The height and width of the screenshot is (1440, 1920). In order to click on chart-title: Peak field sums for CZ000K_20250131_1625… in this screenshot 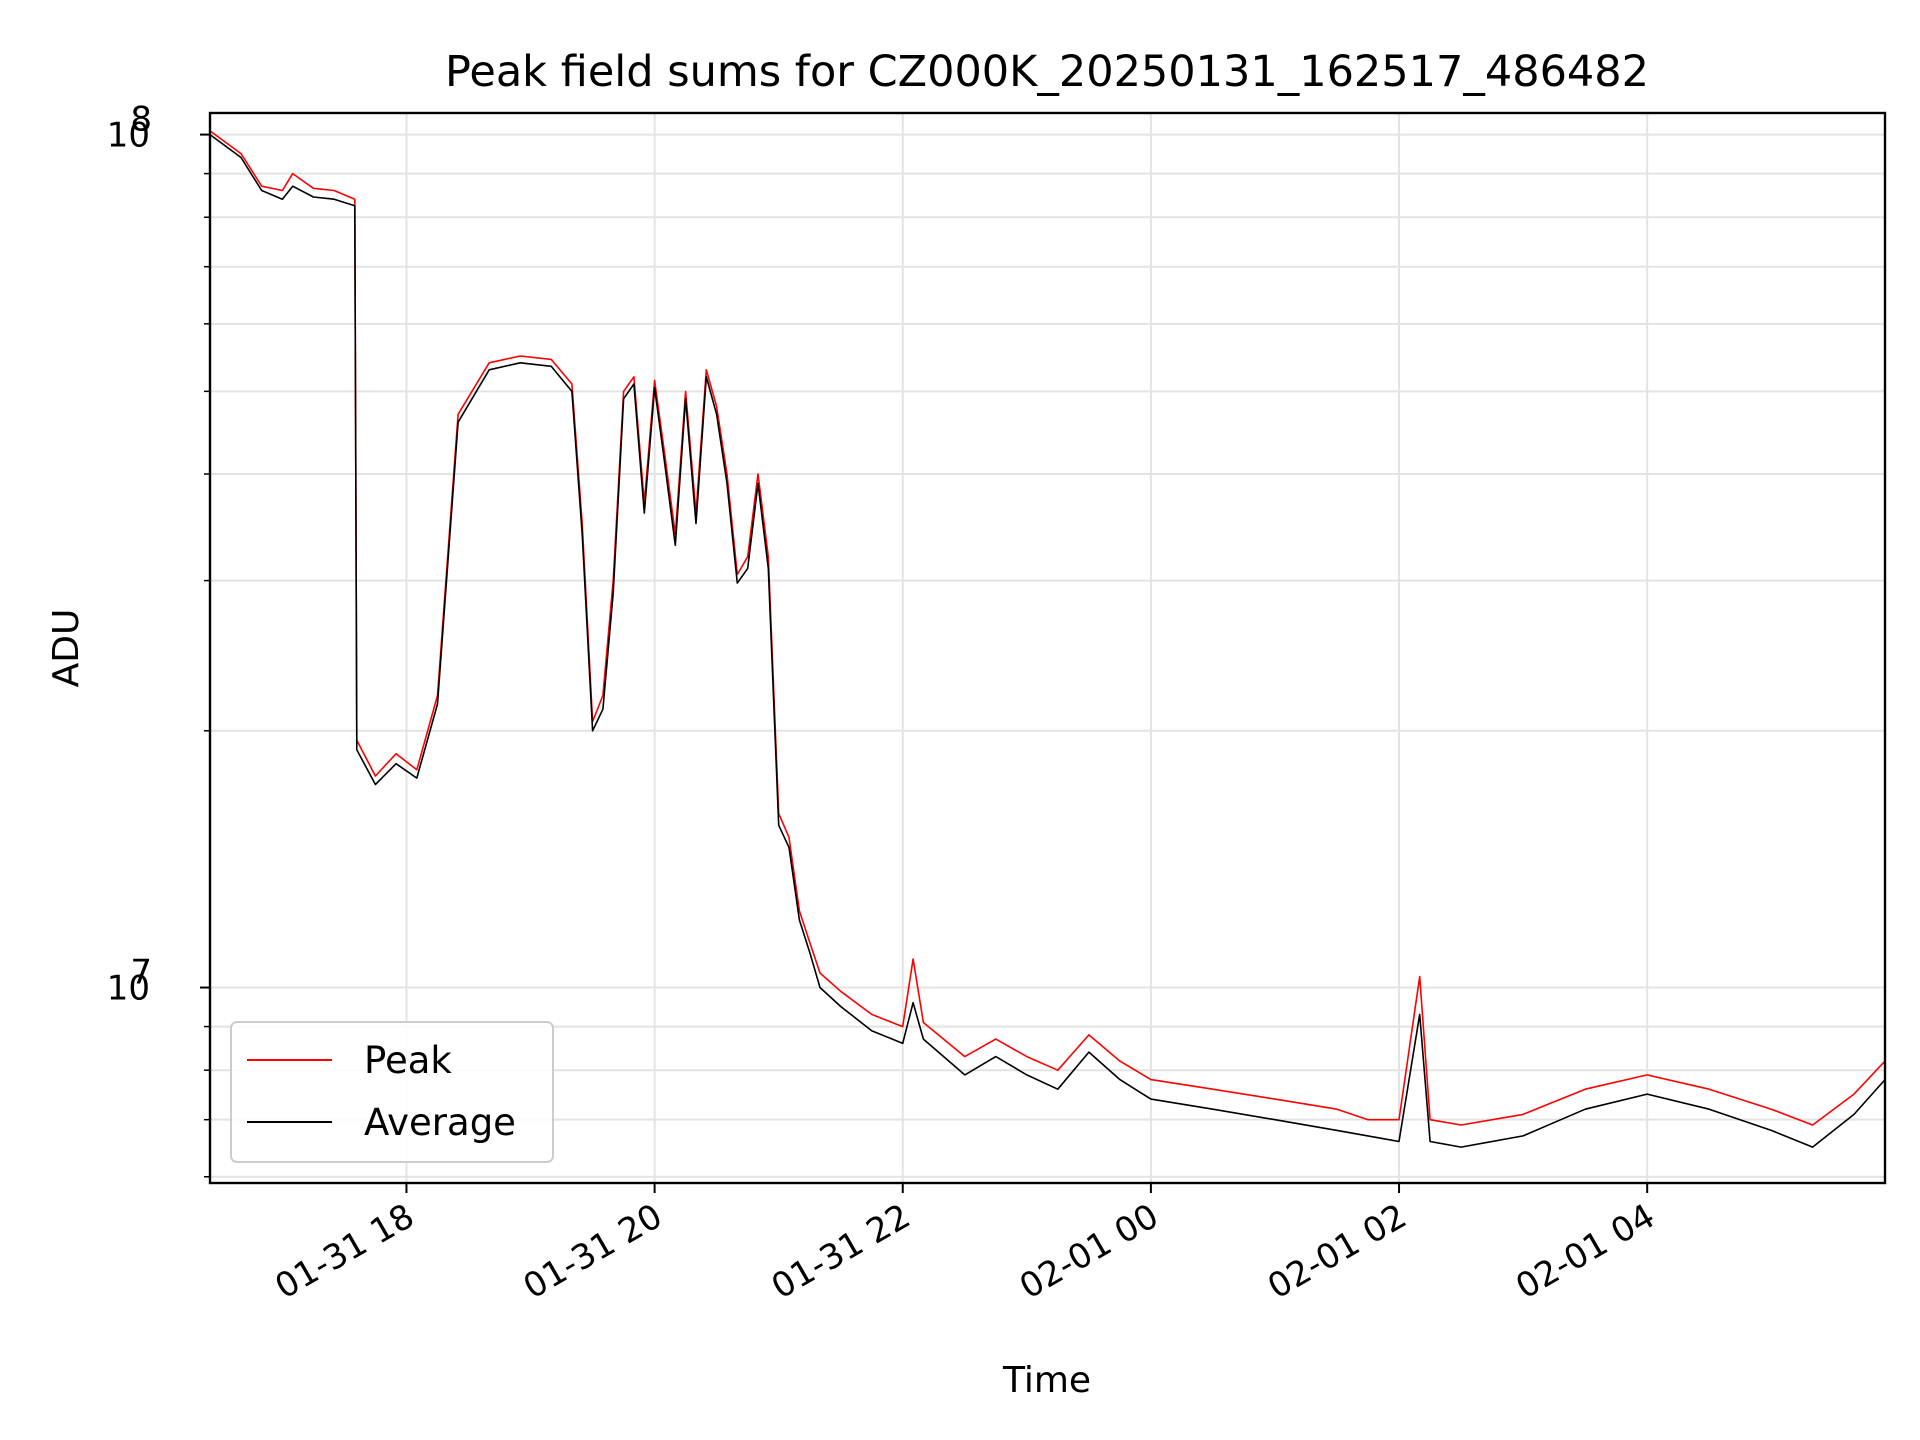, I will do `click(1047, 72)`.